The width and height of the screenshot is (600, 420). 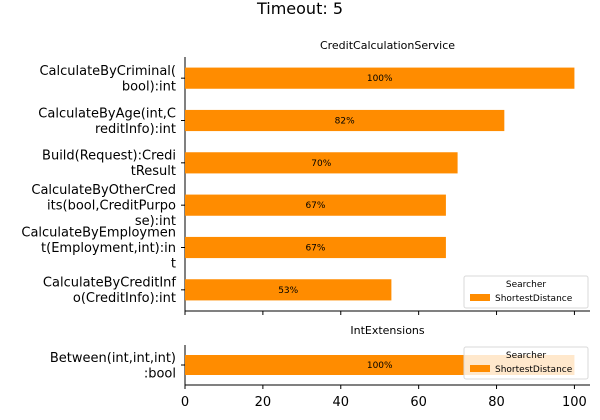 I want to click on x-tick-label: 20, so click(x=263, y=402).